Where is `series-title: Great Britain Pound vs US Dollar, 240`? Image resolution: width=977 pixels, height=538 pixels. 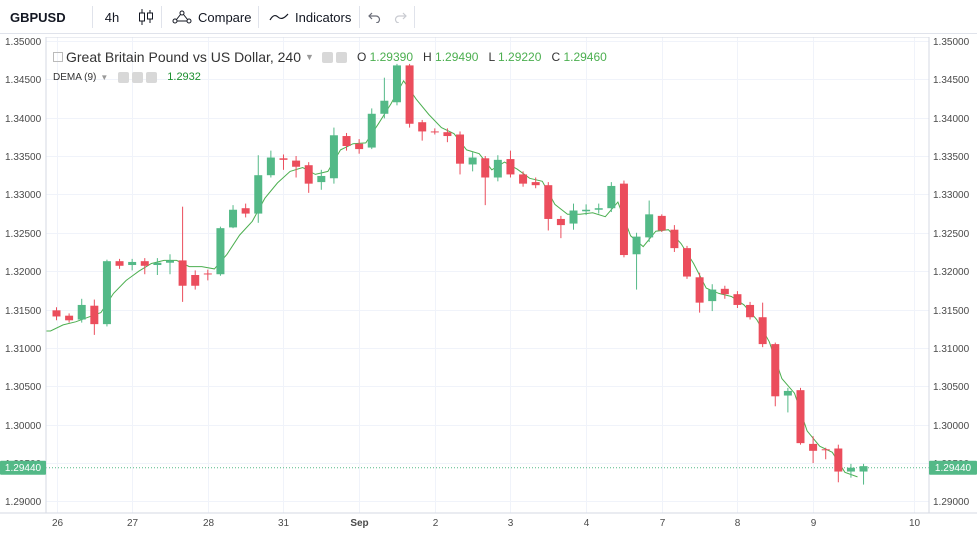
series-title: Great Britain Pound vs US Dollar, 240 is located at coordinates (184, 57).